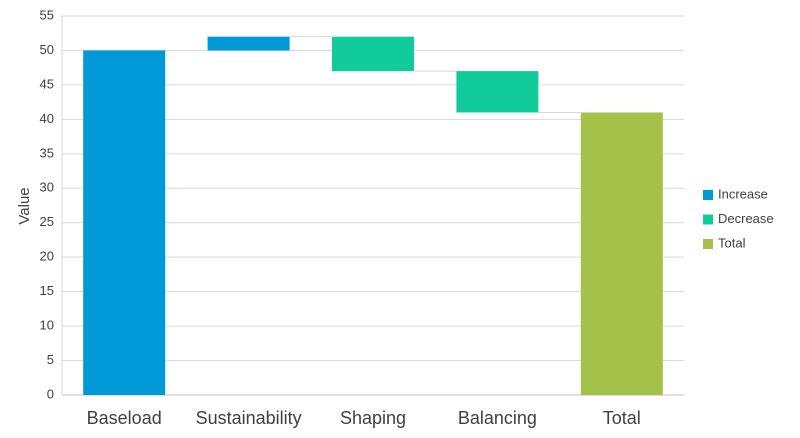  What do you see at coordinates (47, 49) in the screenshot?
I see `y-tick-label: 50` at bounding box center [47, 49].